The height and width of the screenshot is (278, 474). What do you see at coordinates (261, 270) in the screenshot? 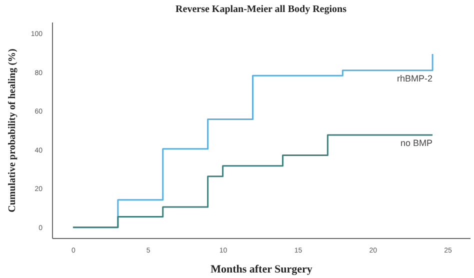
I see `x-axis-title: Months after Surgery` at bounding box center [261, 270].